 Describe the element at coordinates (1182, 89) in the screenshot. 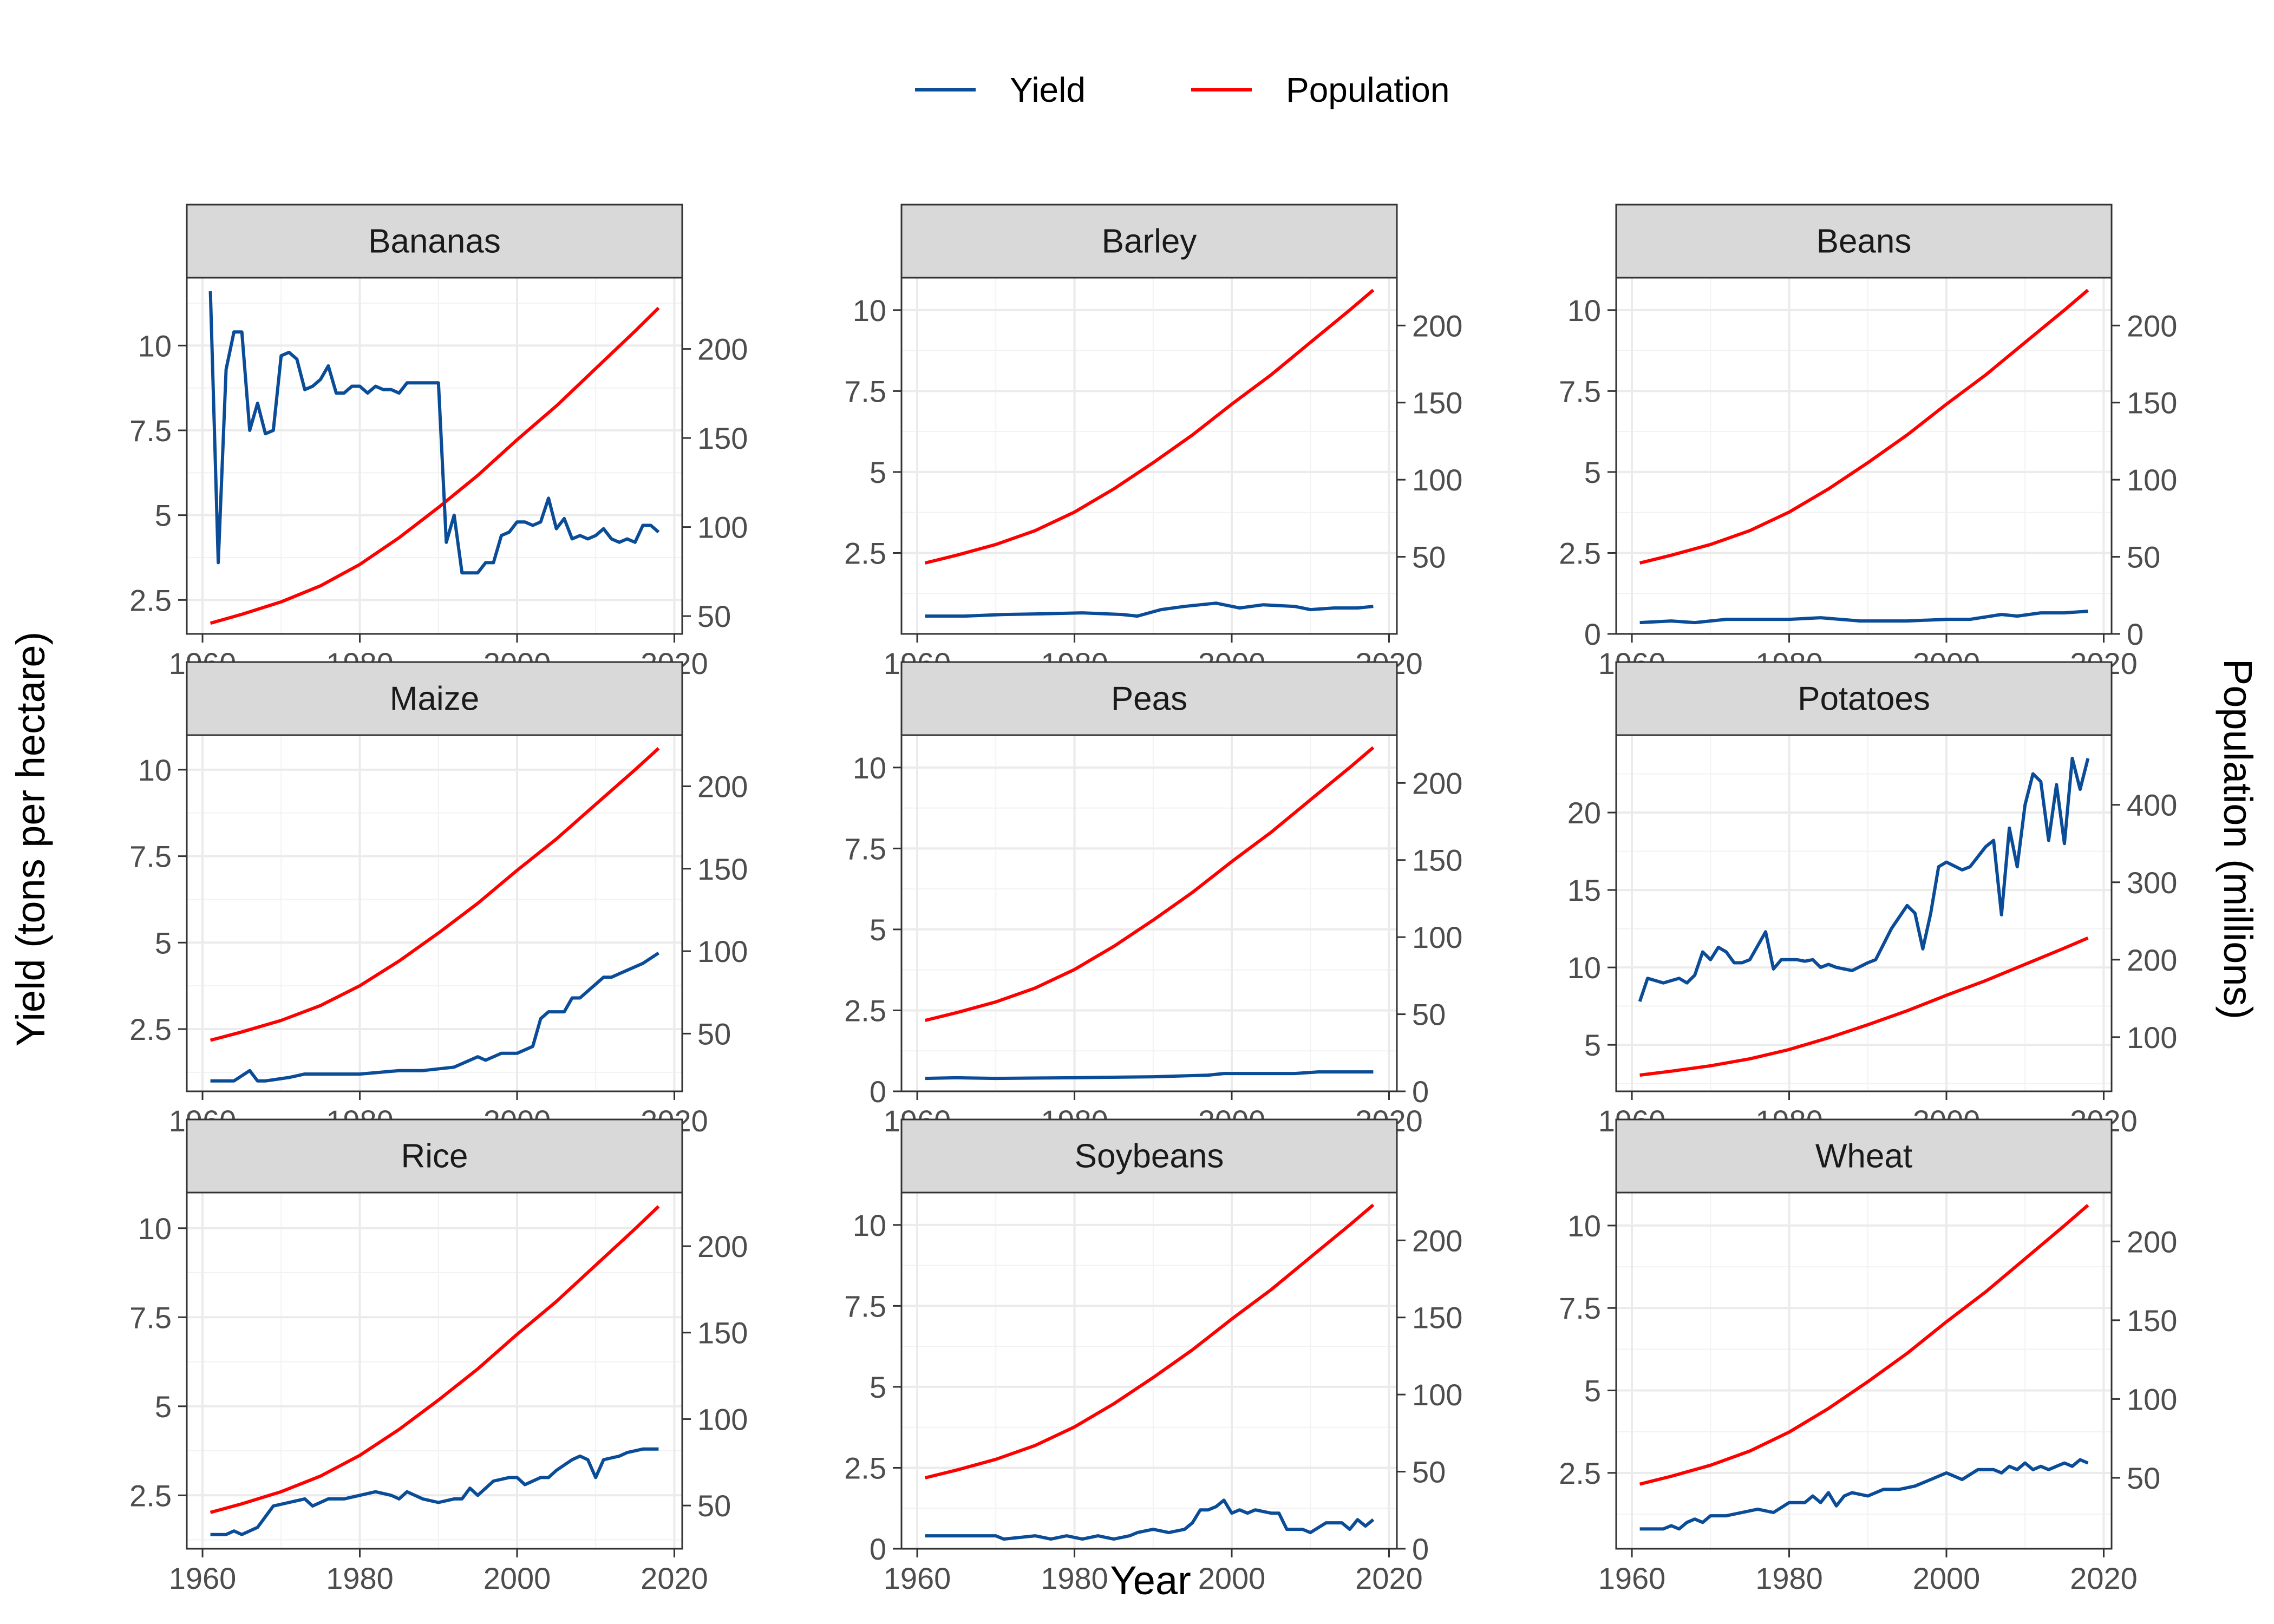

I see `legend: Yield Population` at that location.